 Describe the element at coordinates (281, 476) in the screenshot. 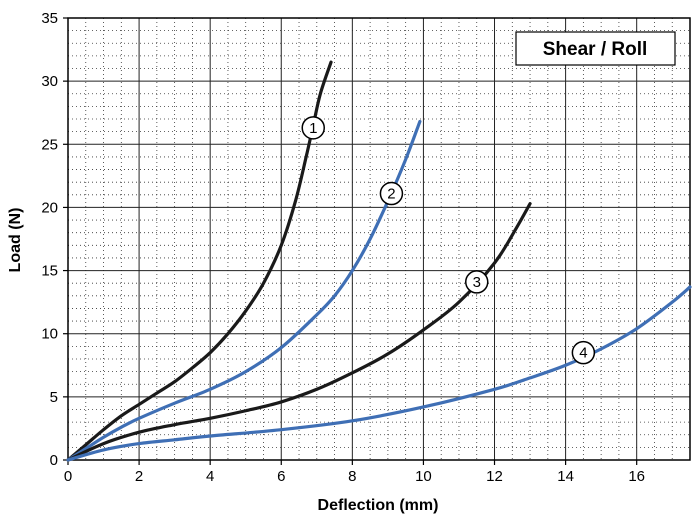

I see `x-tick-label: 6` at that location.